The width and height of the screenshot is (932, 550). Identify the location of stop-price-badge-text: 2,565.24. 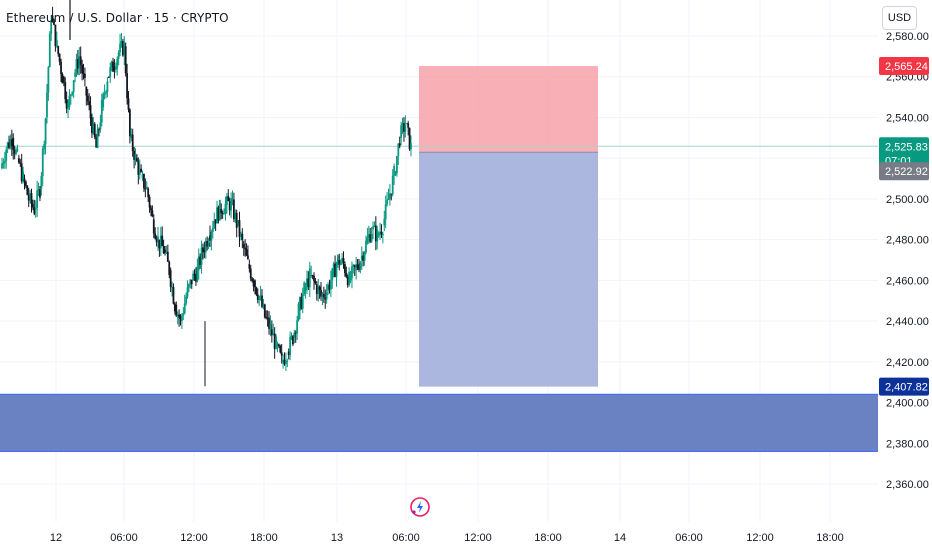
(906, 67).